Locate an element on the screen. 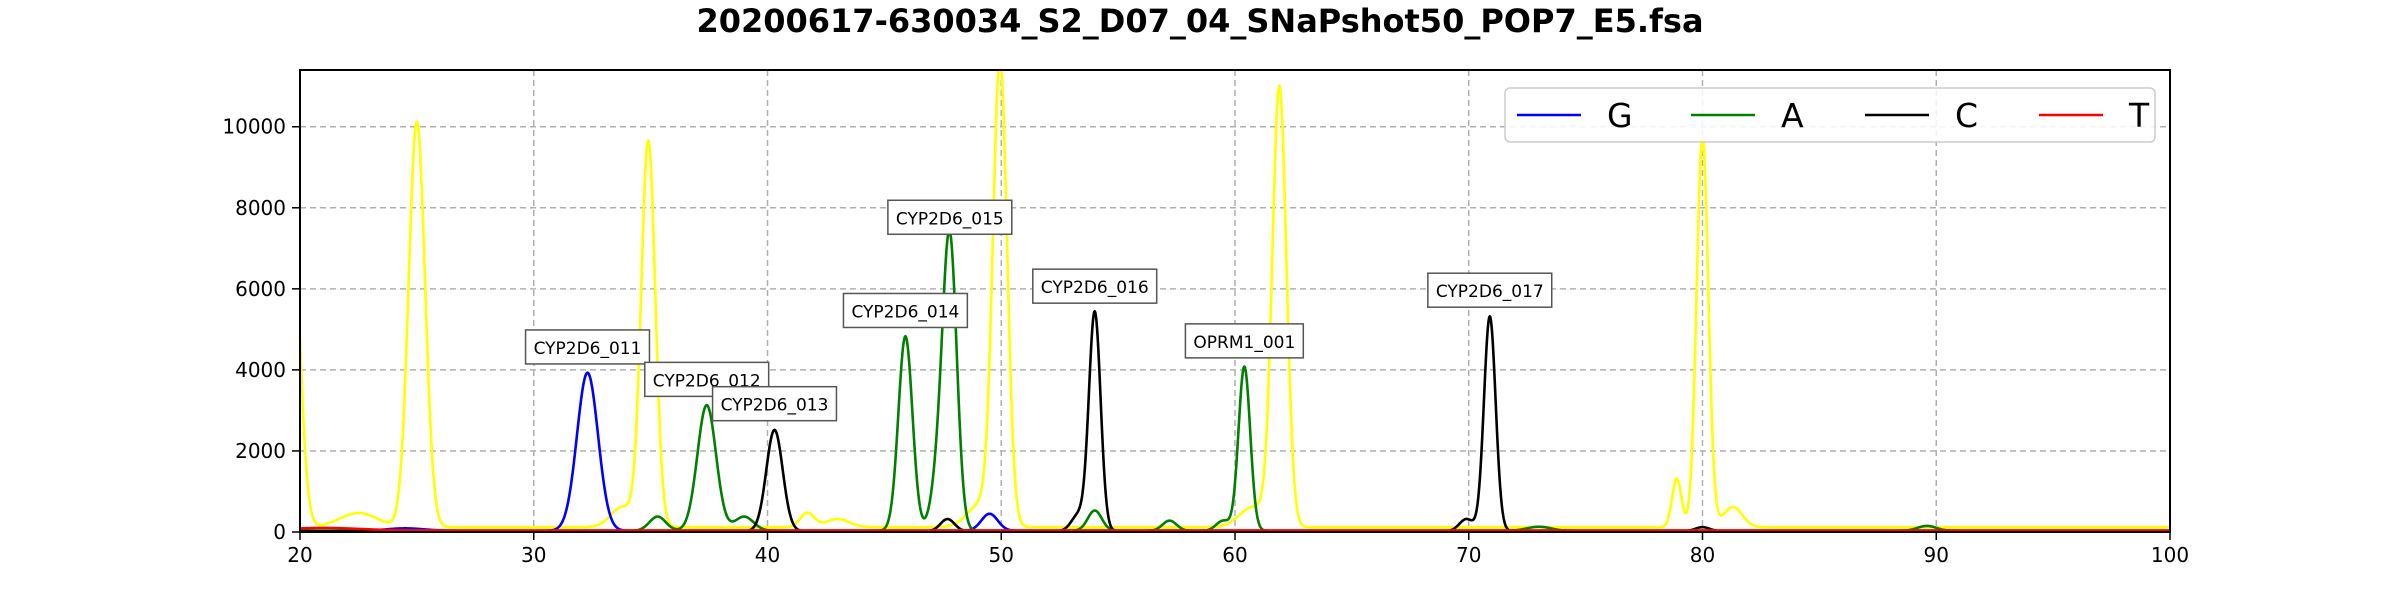 The height and width of the screenshot is (600, 2400). legend-entry: G is located at coordinates (1575, 115).